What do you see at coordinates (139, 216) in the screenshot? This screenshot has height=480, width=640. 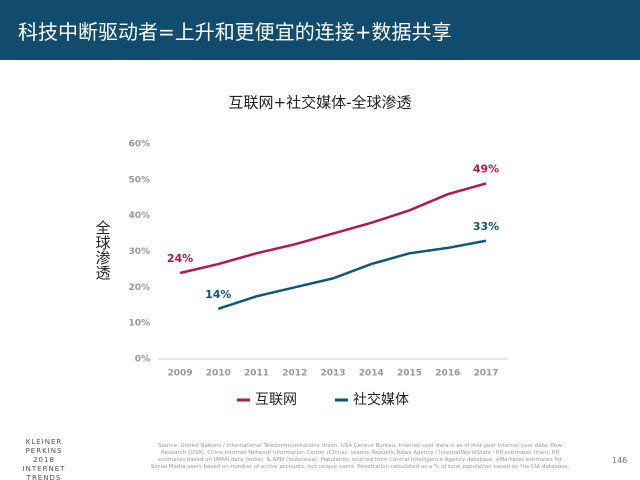 I see `y-tick-label: 40%` at bounding box center [139, 216].